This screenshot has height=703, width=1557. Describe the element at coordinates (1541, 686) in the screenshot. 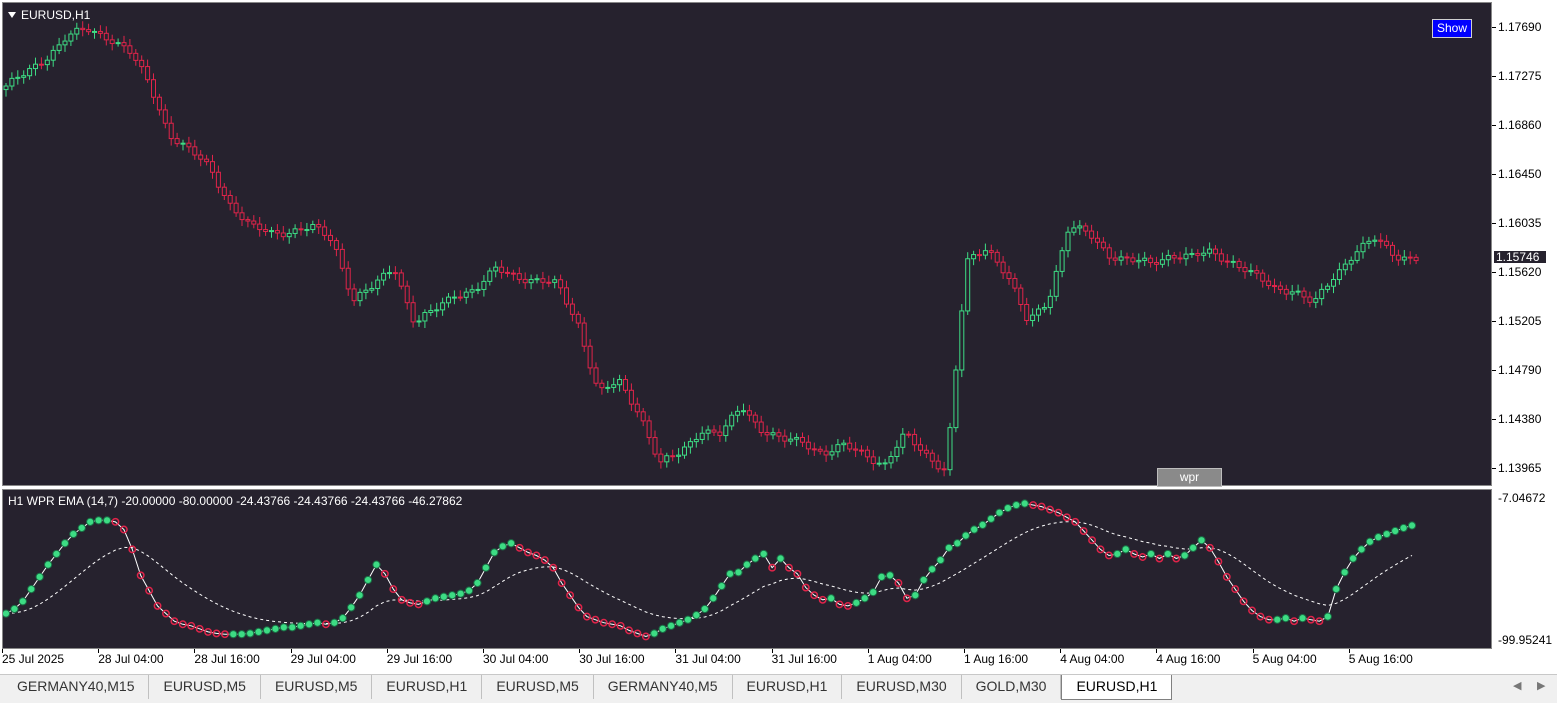

I see `tab-scroll-right-icon: ▶` at that location.